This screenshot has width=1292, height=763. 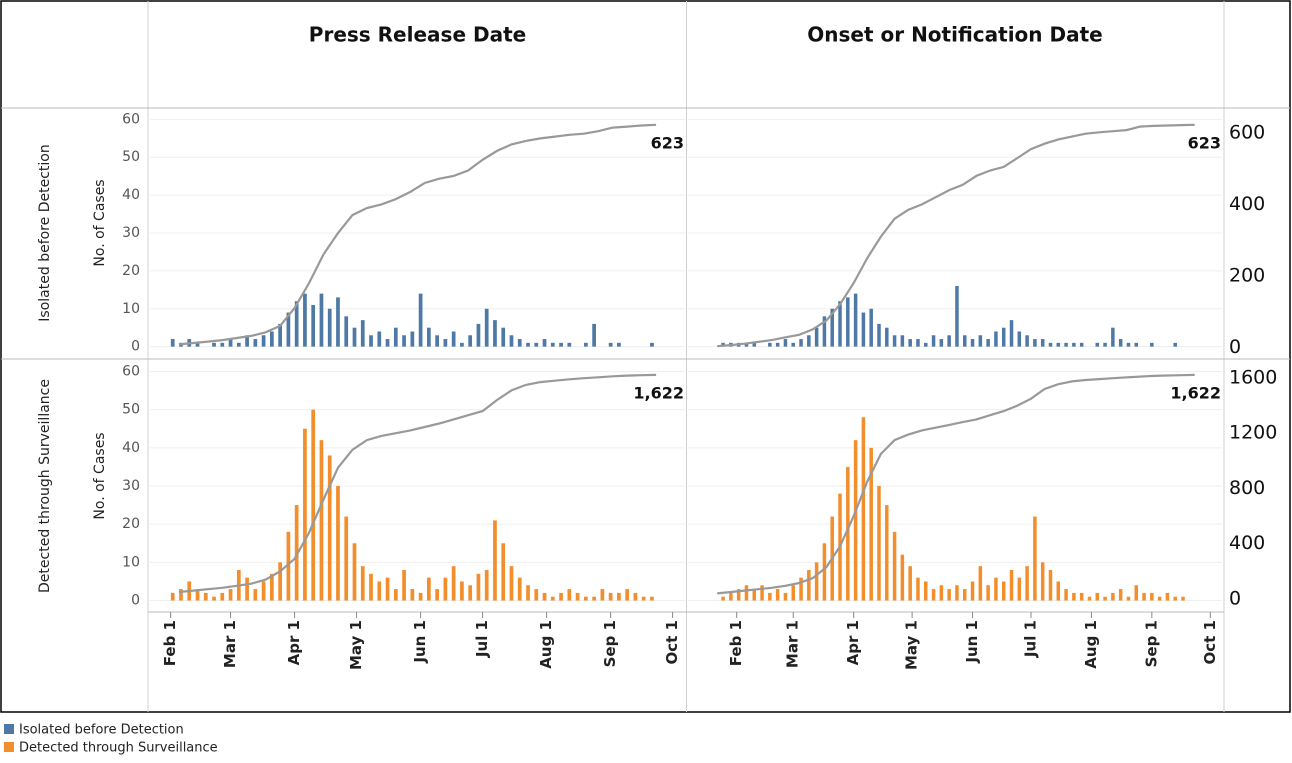 What do you see at coordinates (131, 524) in the screenshot?
I see `y-tick-label: 20` at bounding box center [131, 524].